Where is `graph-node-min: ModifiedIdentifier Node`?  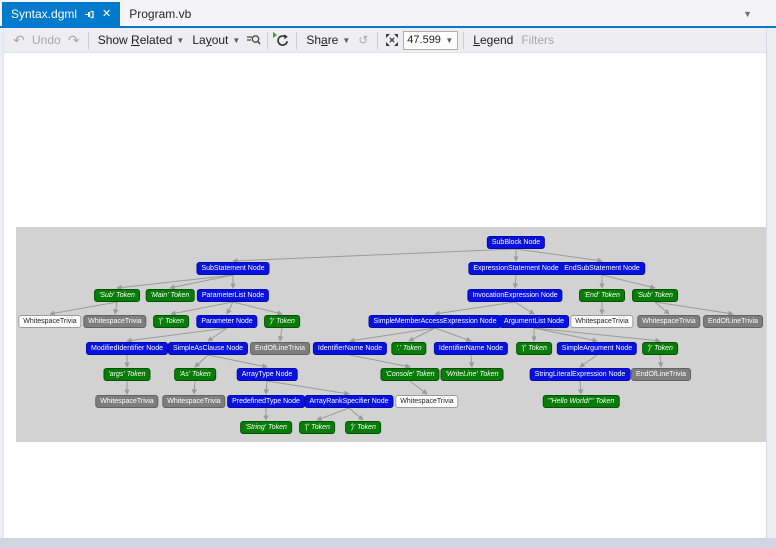 graph-node-min: ModifiedIdentifier Node is located at coordinates (127, 348).